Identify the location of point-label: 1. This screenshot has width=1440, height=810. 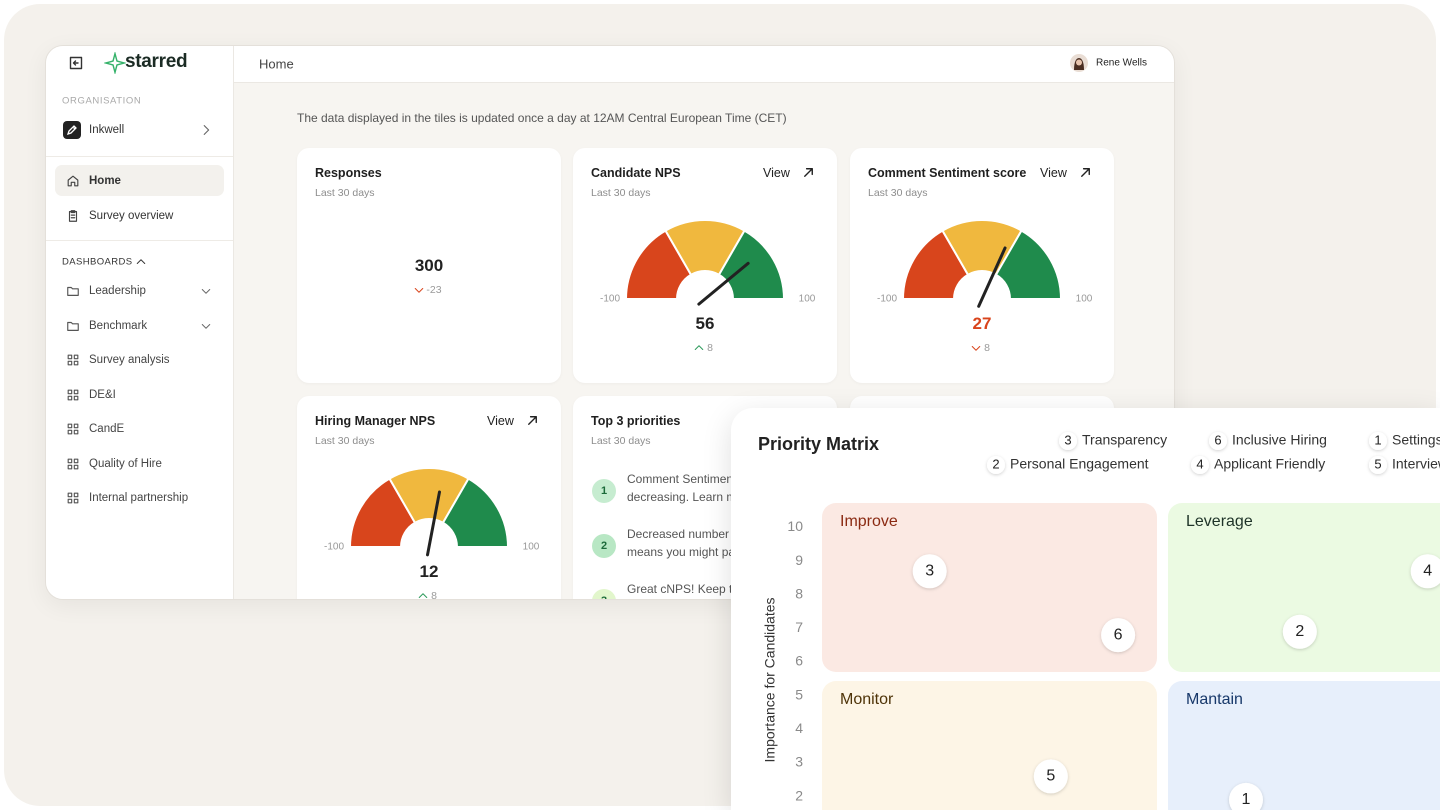
(1246, 799).